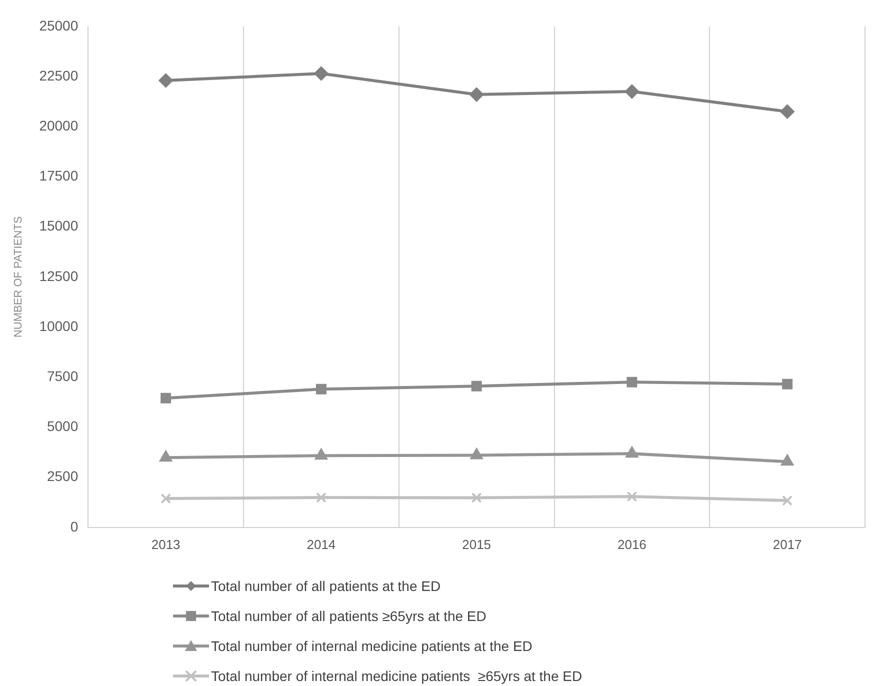  I want to click on legend-label: Total number of all patients at the ED, so click(326, 586).